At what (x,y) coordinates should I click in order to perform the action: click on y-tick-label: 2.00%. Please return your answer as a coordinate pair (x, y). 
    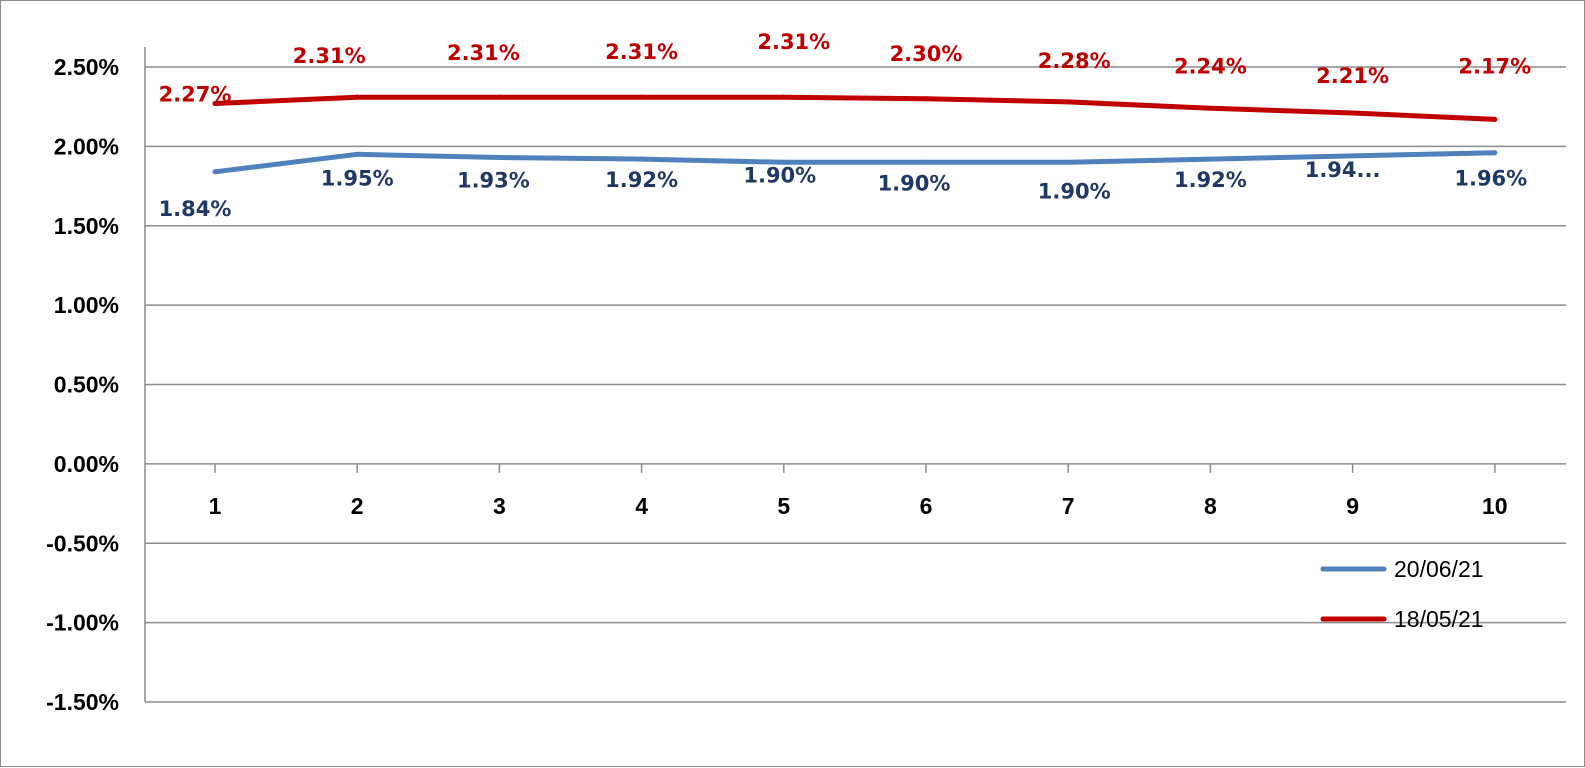
    Looking at the image, I should click on (86, 146).